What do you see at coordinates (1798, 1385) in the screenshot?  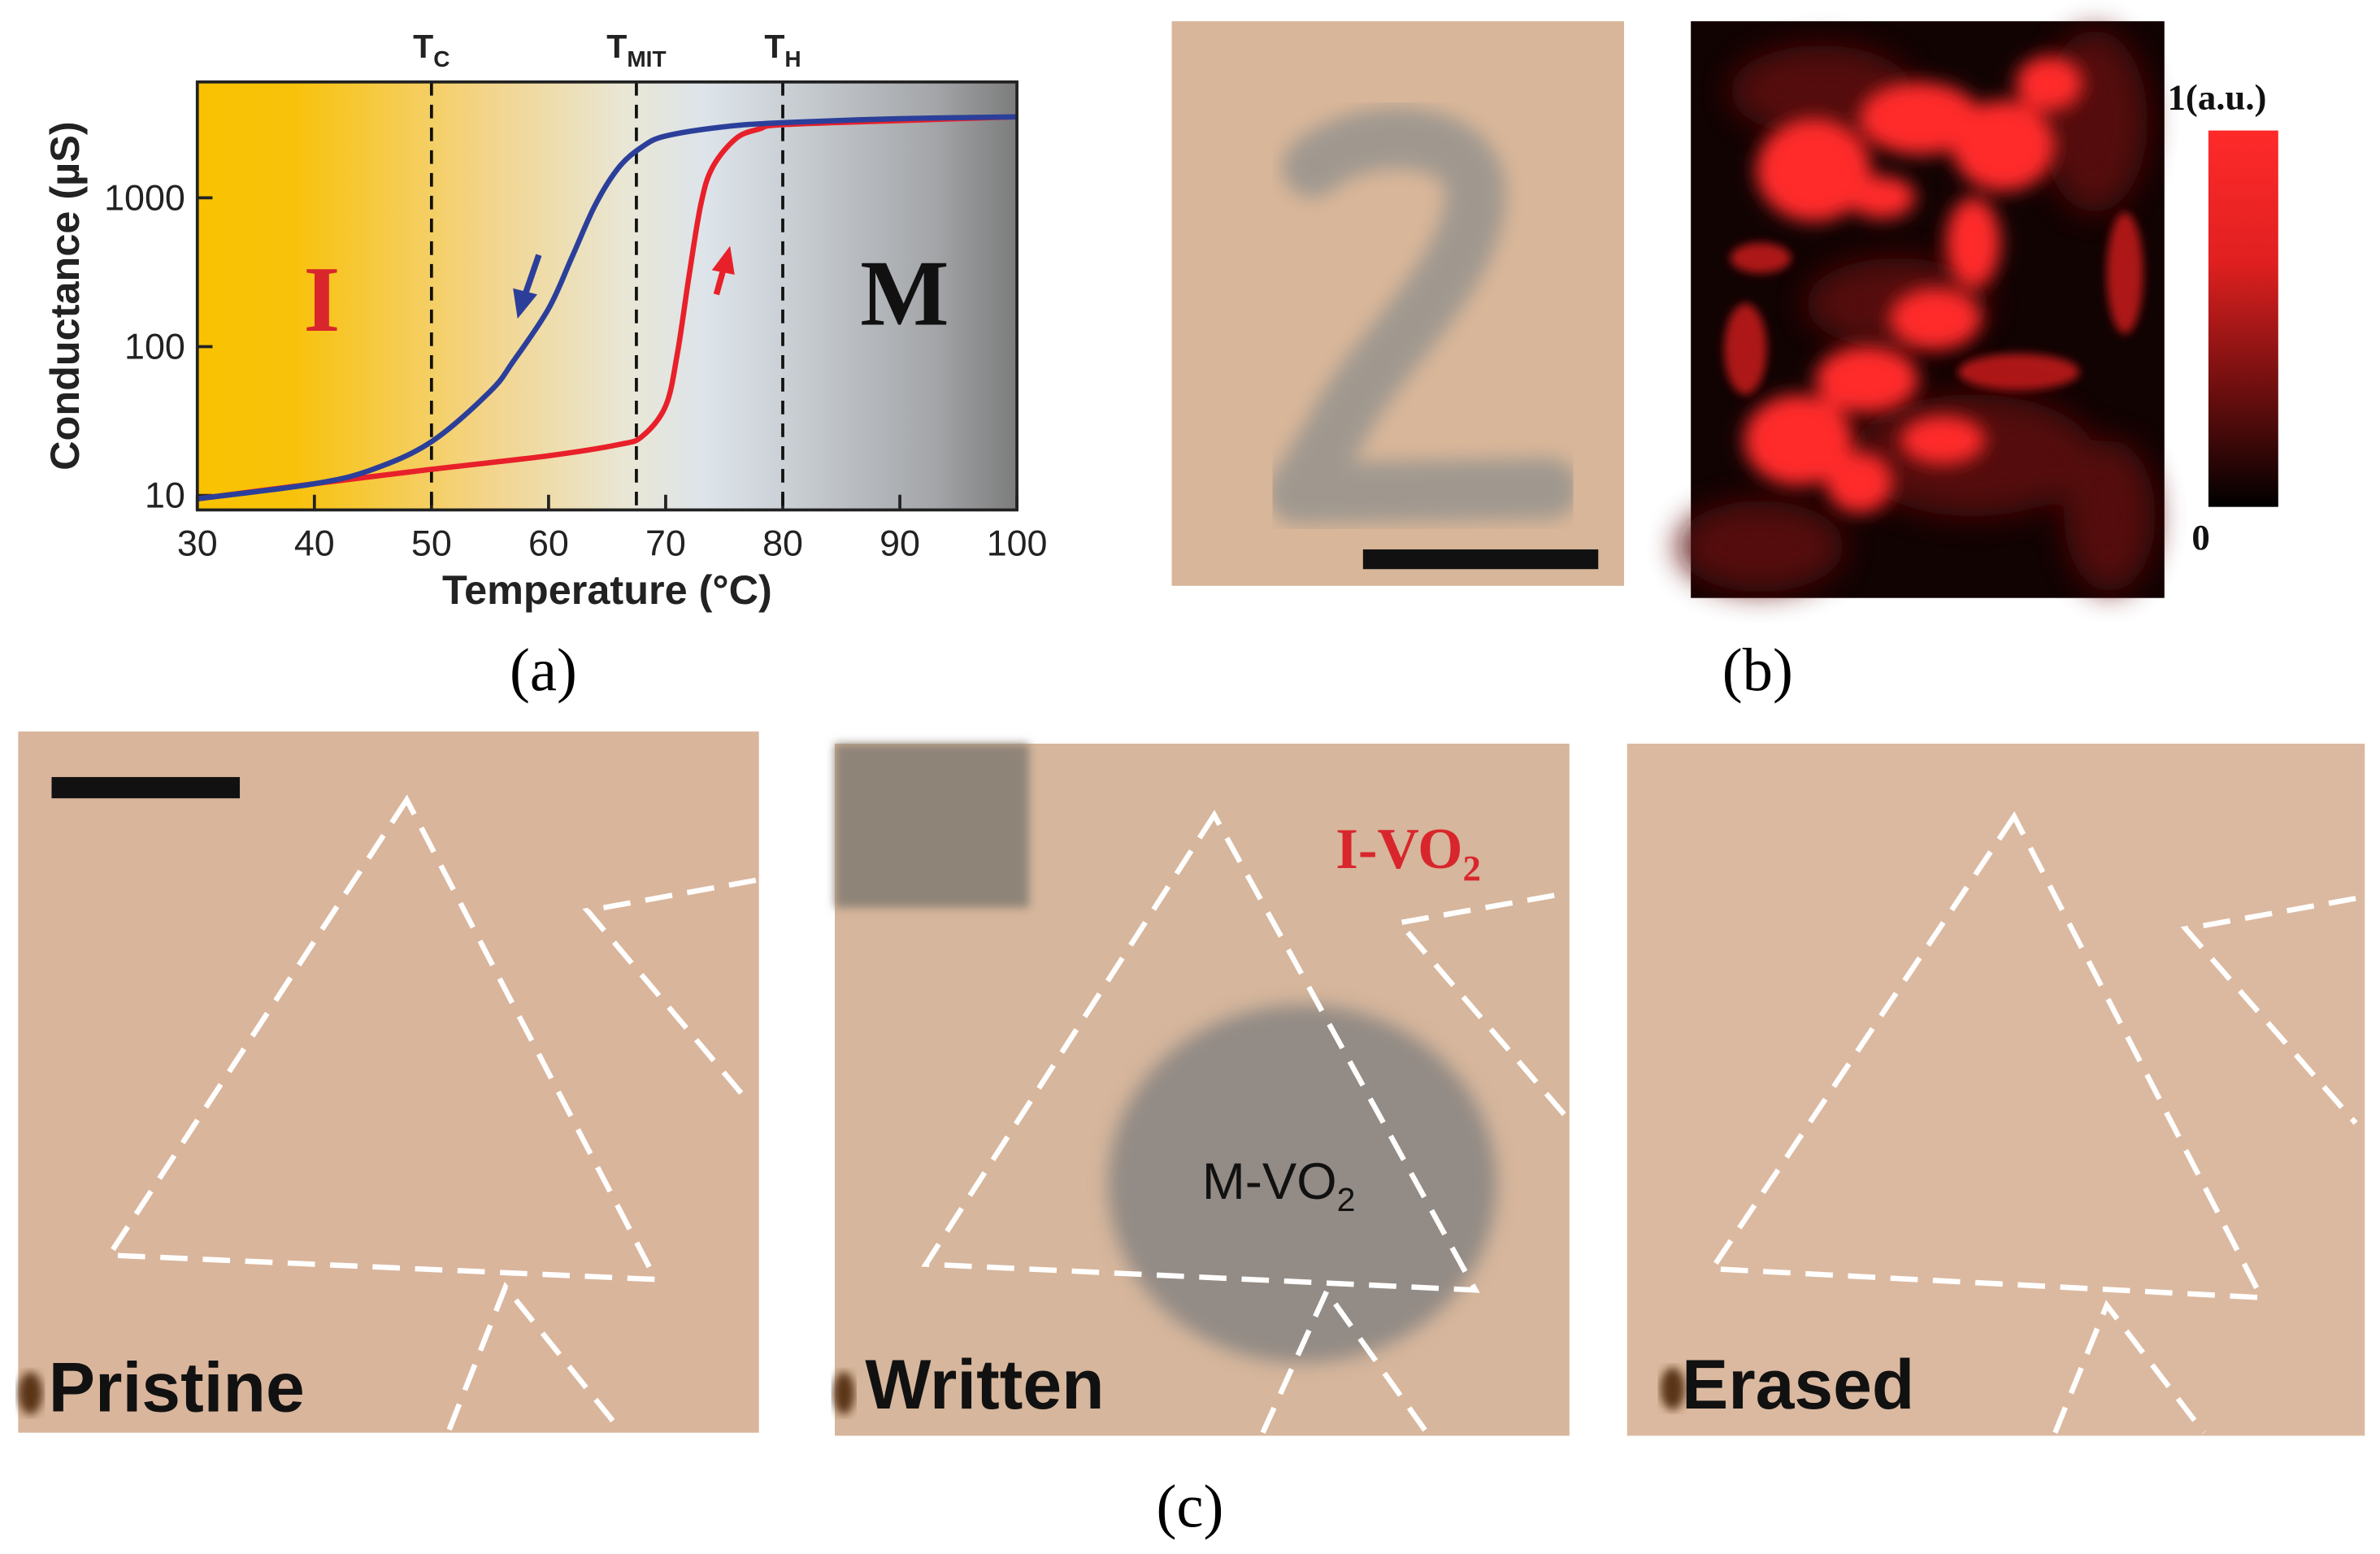 I see `erased-label: Erased` at bounding box center [1798, 1385].